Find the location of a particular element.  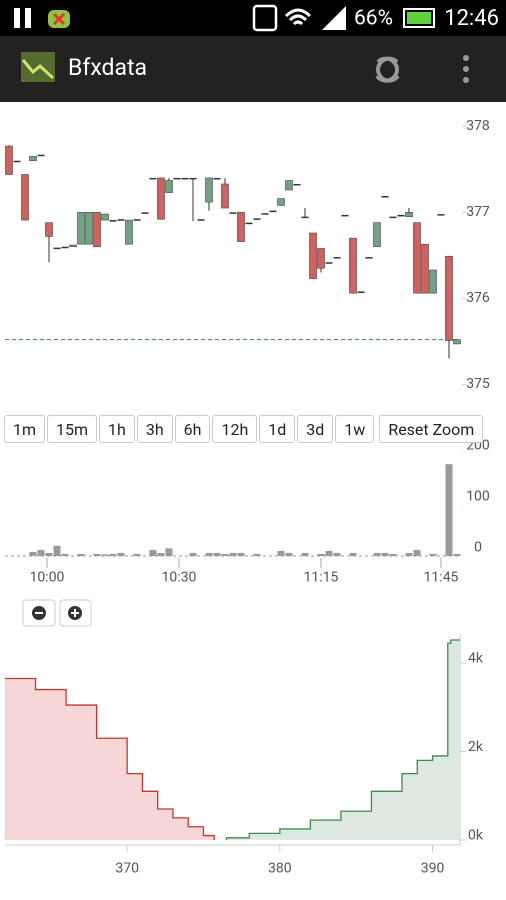

app-bar is located at coordinates (253, 69).